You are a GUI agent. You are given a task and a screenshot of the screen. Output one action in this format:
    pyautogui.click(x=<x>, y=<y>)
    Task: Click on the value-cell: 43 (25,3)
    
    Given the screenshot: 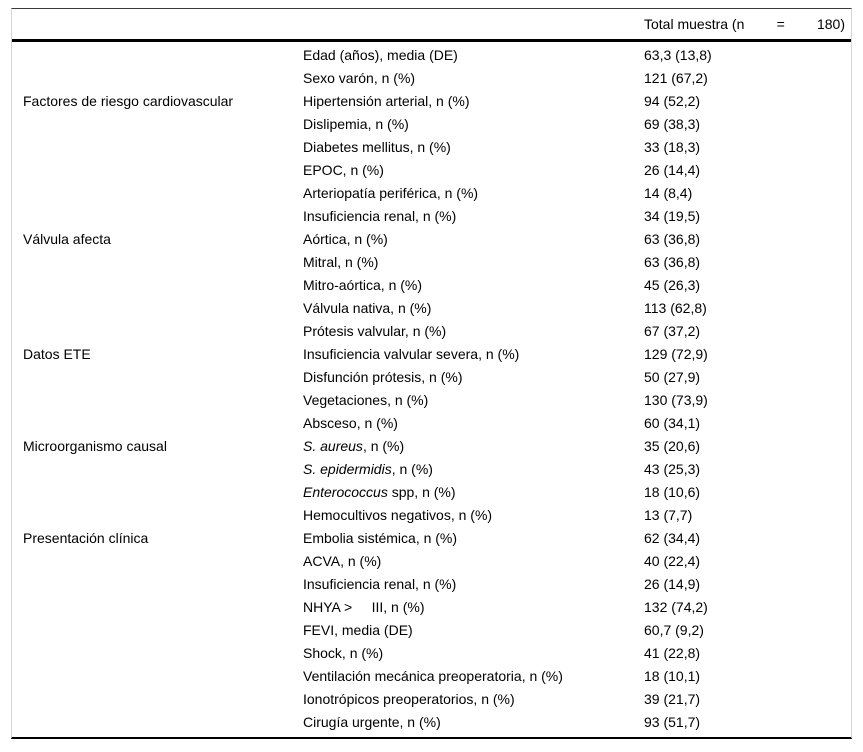 What is the action you would take?
    pyautogui.click(x=672, y=469)
    